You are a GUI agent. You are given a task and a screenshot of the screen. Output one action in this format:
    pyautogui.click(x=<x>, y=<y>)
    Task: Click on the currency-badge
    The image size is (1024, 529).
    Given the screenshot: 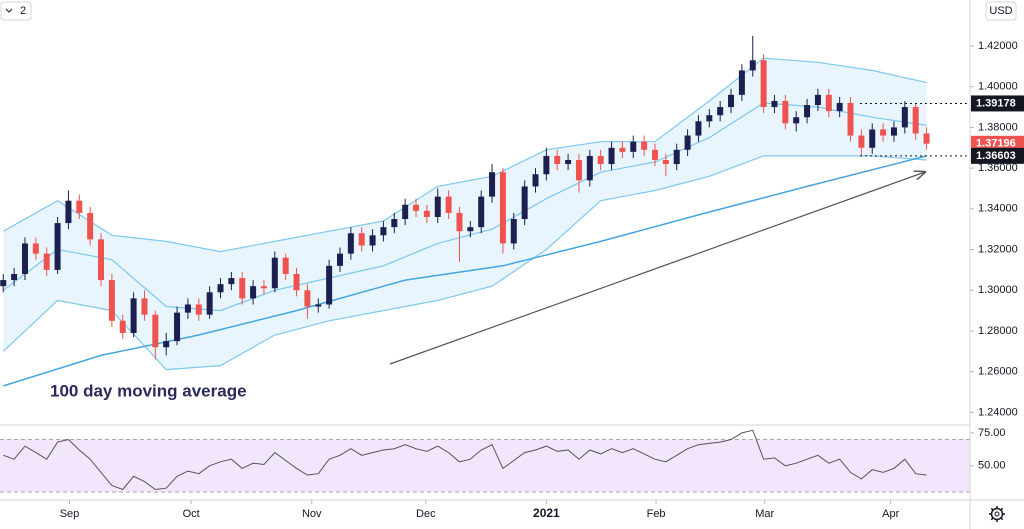 What is the action you would take?
    pyautogui.click(x=1001, y=11)
    